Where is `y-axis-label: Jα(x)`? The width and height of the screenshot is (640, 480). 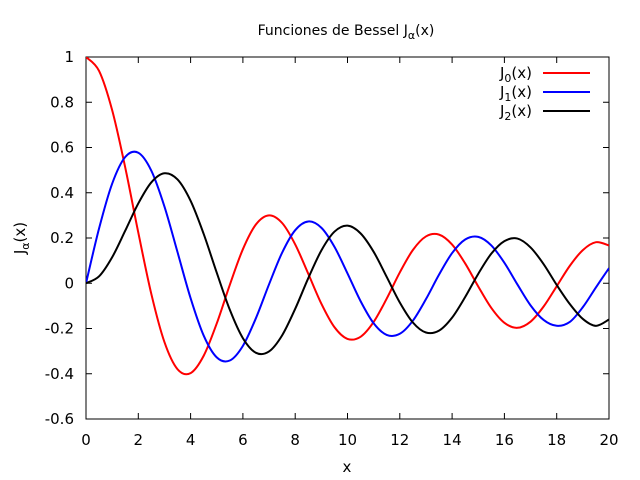 y-axis-label: Jα(x) is located at coordinates (21, 238).